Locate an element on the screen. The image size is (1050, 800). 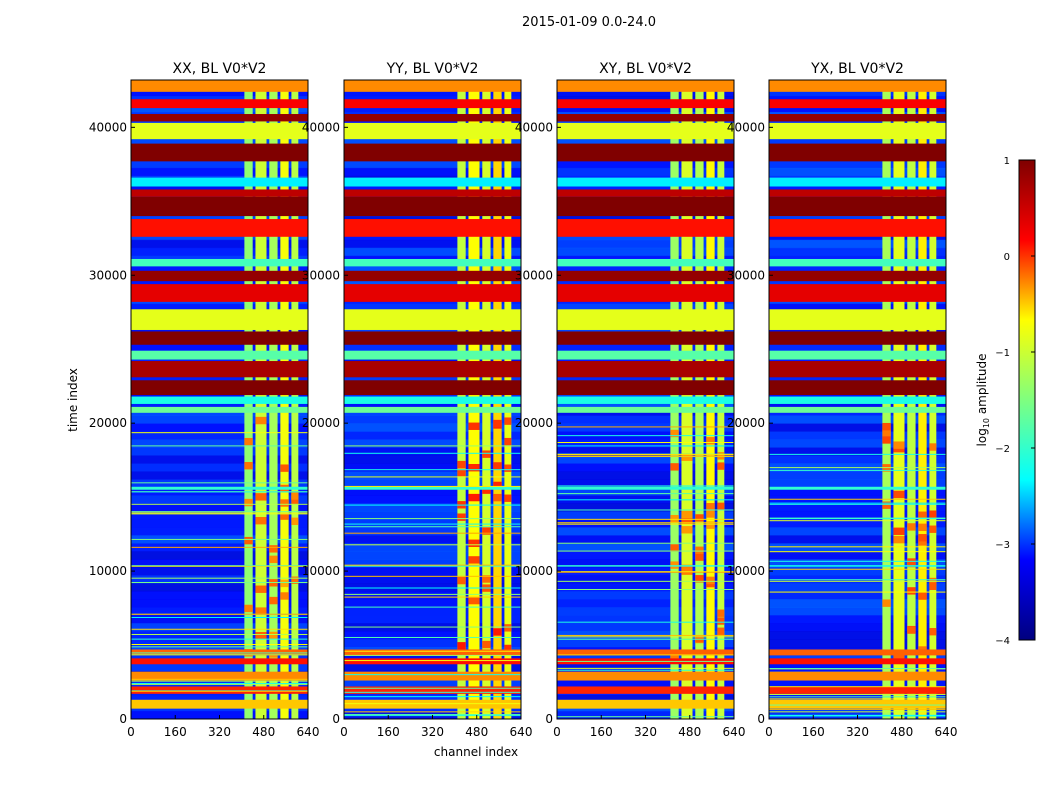
x-tick-label: 640 is located at coordinates (946, 732).